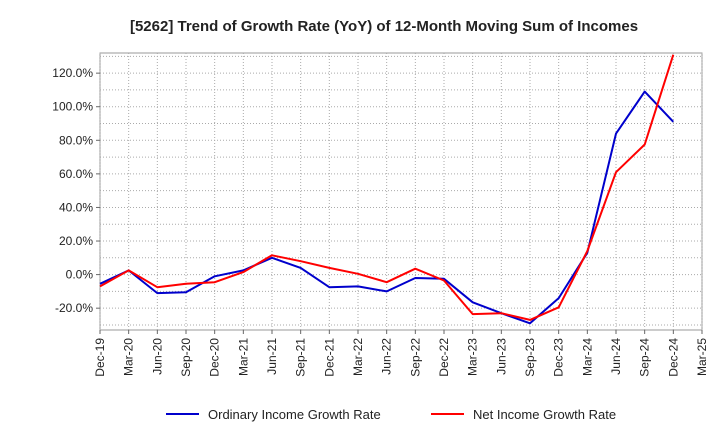 This screenshot has height=440, width=720. What do you see at coordinates (186, 357) in the screenshot?
I see `x-tick-label: Sep-20` at bounding box center [186, 357].